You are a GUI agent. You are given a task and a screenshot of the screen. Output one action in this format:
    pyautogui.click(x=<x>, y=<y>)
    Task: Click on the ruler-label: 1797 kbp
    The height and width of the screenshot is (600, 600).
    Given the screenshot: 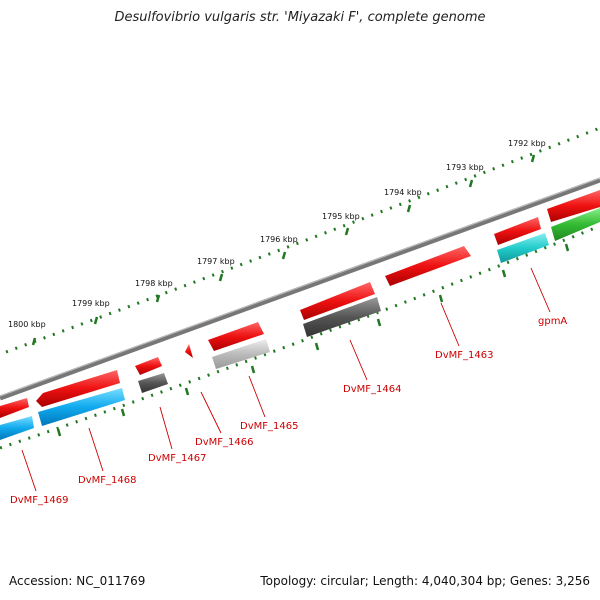 What is the action you would take?
    pyautogui.click(x=216, y=261)
    